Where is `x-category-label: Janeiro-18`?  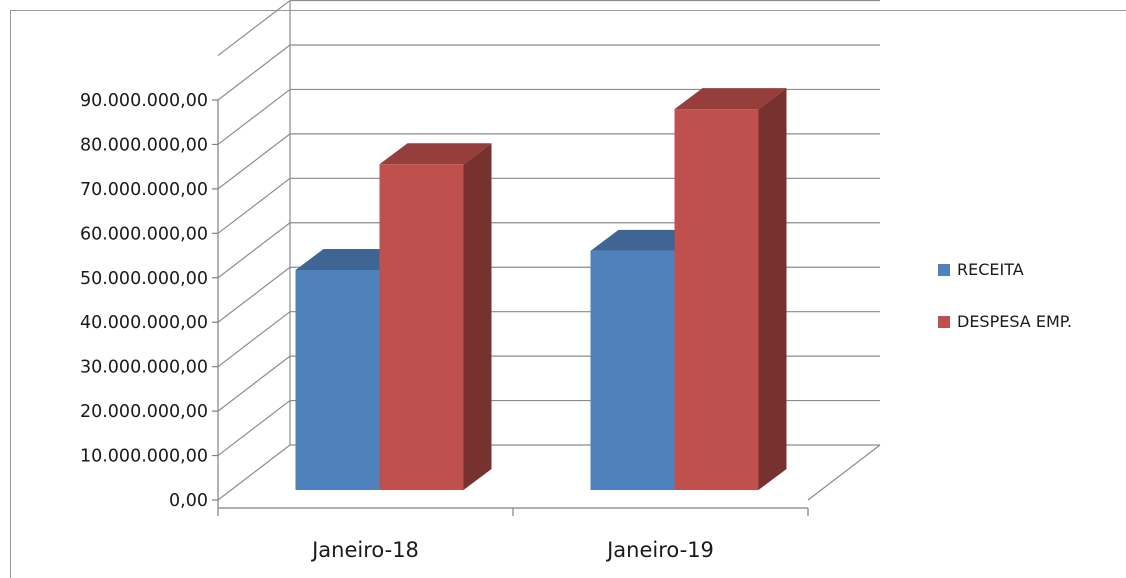 x-category-label: Janeiro-18 is located at coordinates (364, 550).